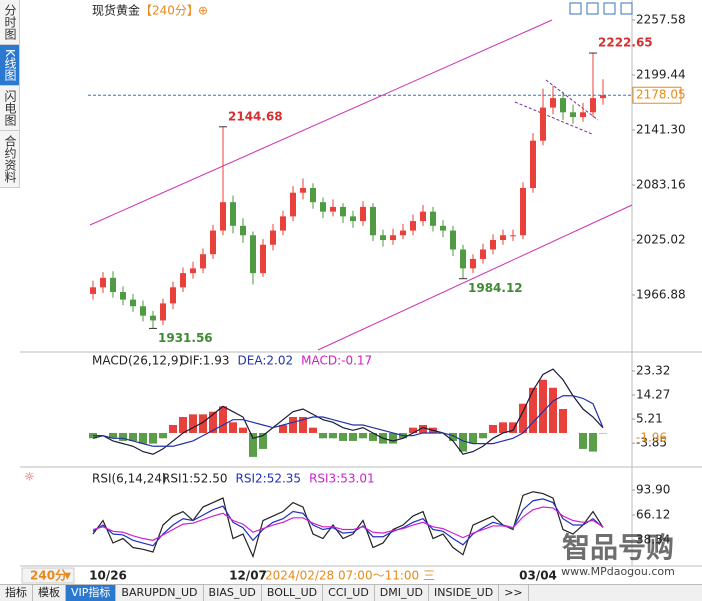 Image resolution: width=702 pixels, height=601 pixels. What do you see at coordinates (9, 65) in the screenshot?
I see `sidebar-tab: K线图` at bounding box center [9, 65].